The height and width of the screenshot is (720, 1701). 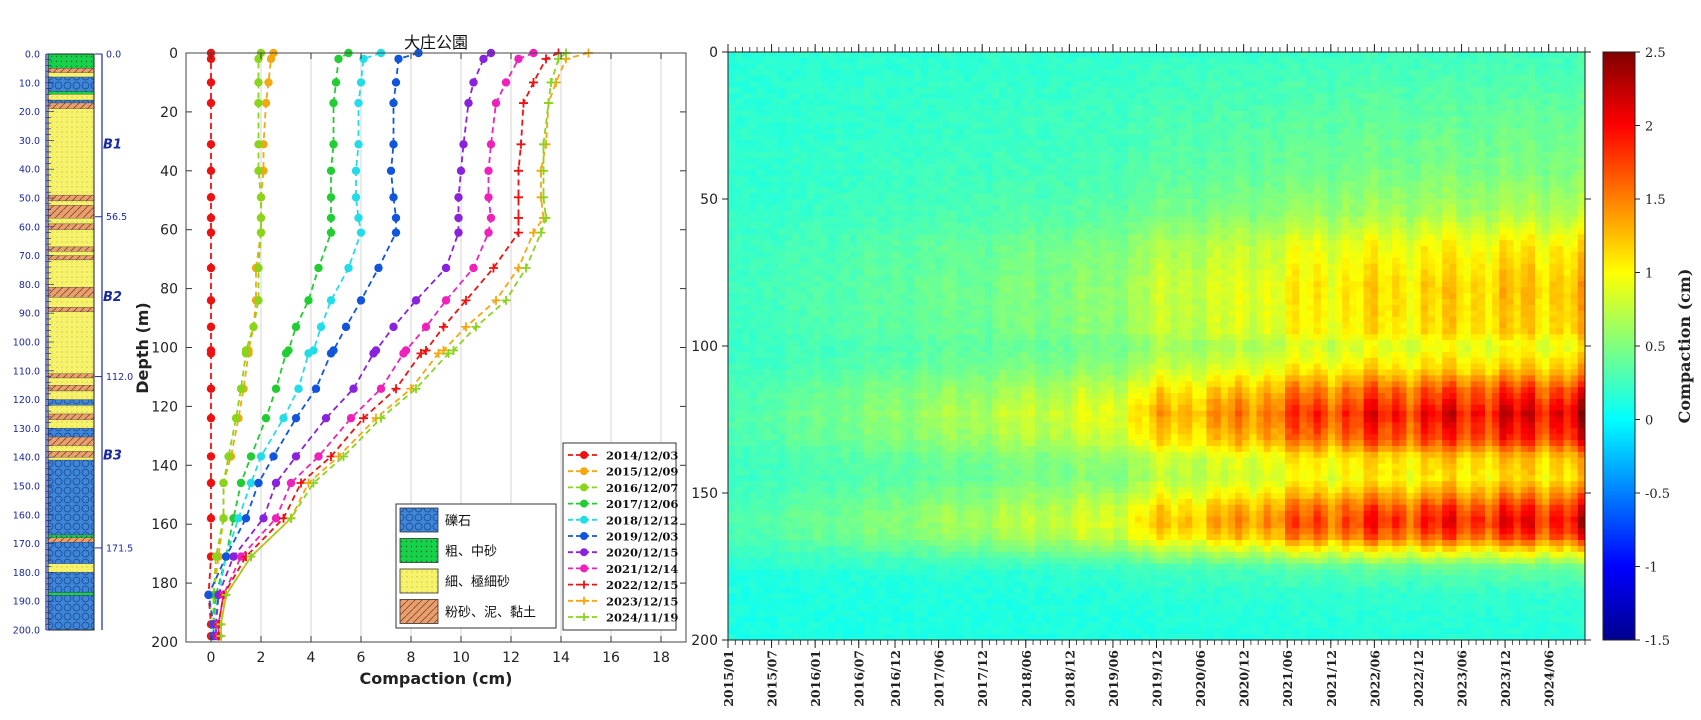 I want to click on series-point, so click(x=466, y=300).